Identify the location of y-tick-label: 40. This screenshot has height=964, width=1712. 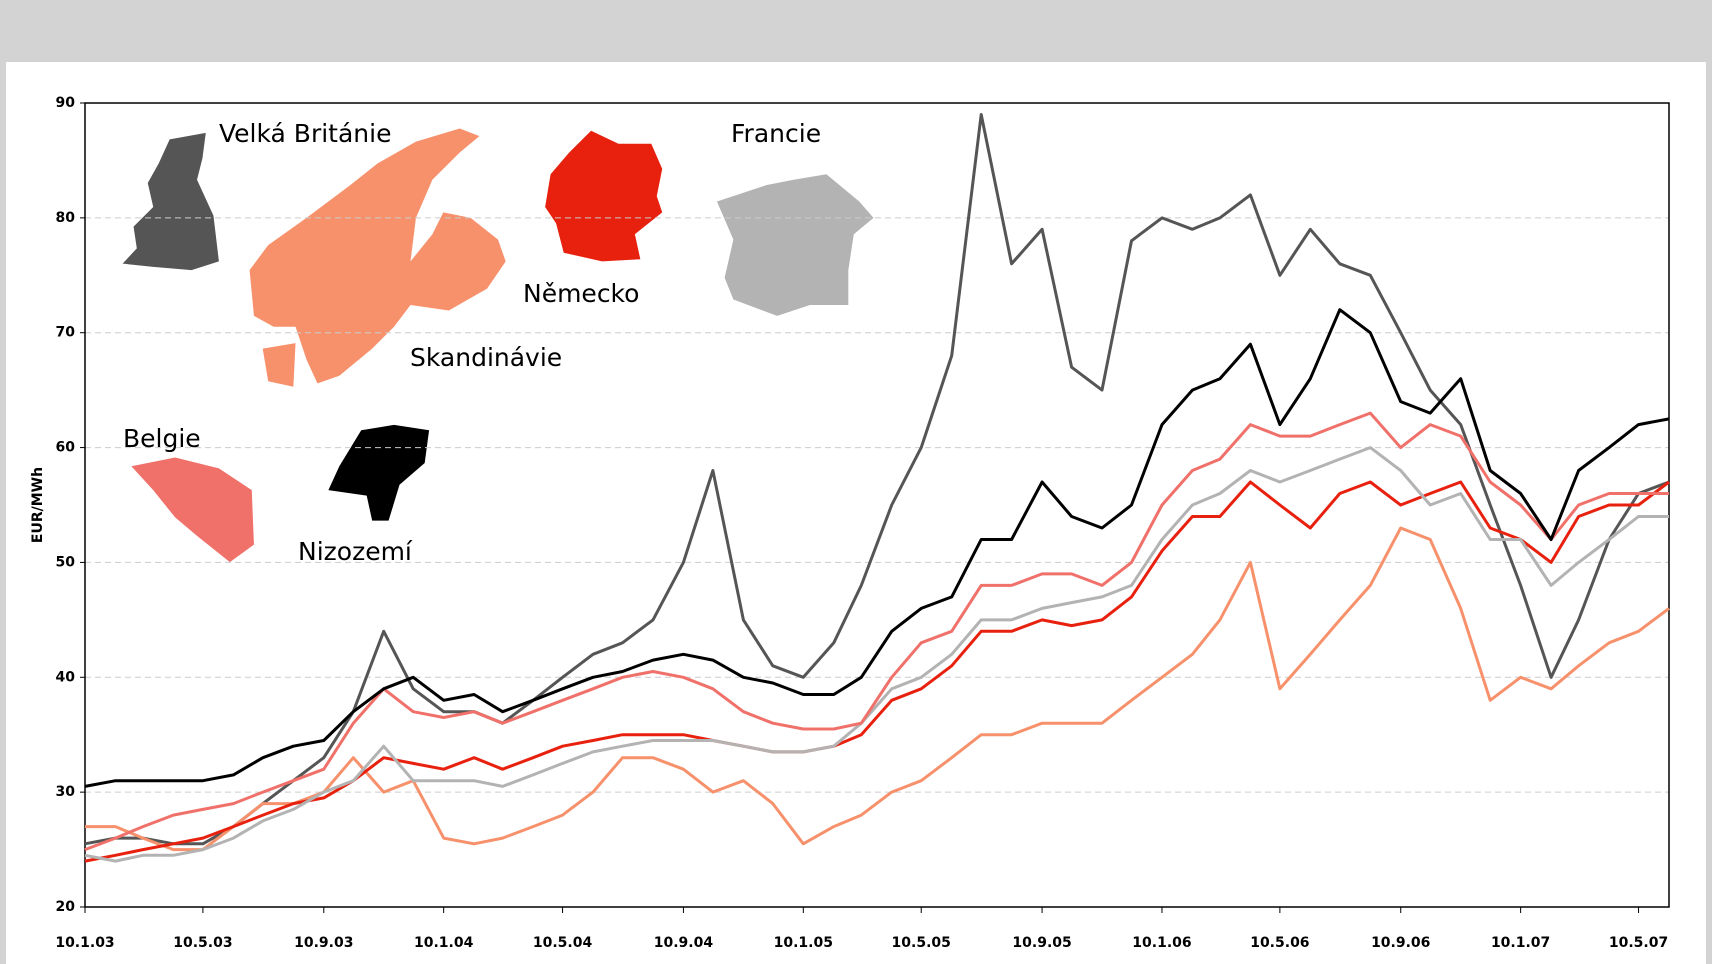
(66, 677).